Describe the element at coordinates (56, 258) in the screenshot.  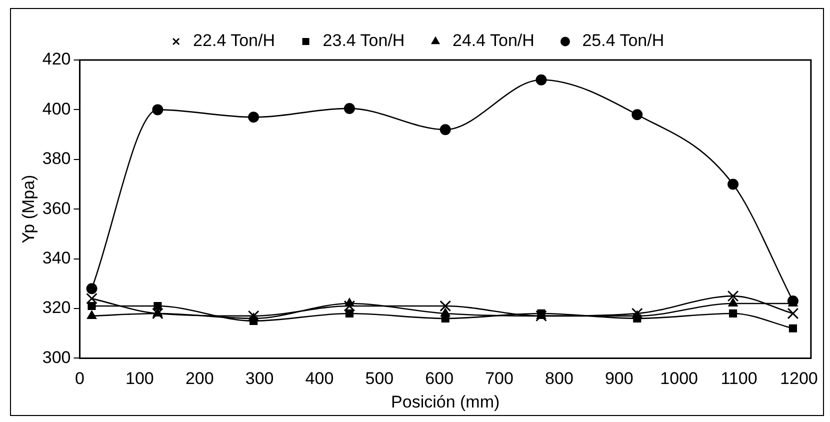
I see `y-tick-label: 340` at that location.